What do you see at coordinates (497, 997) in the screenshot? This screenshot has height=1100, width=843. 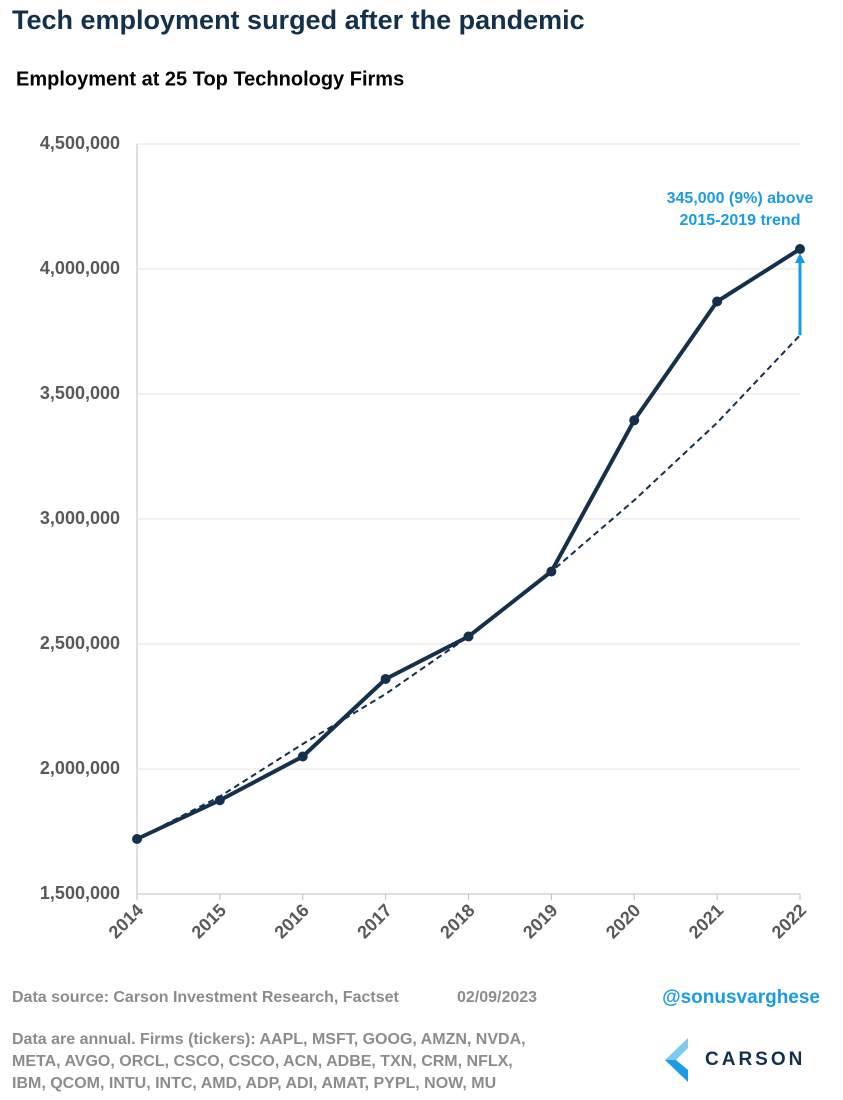 I see `date: 02/09/2023` at bounding box center [497, 997].